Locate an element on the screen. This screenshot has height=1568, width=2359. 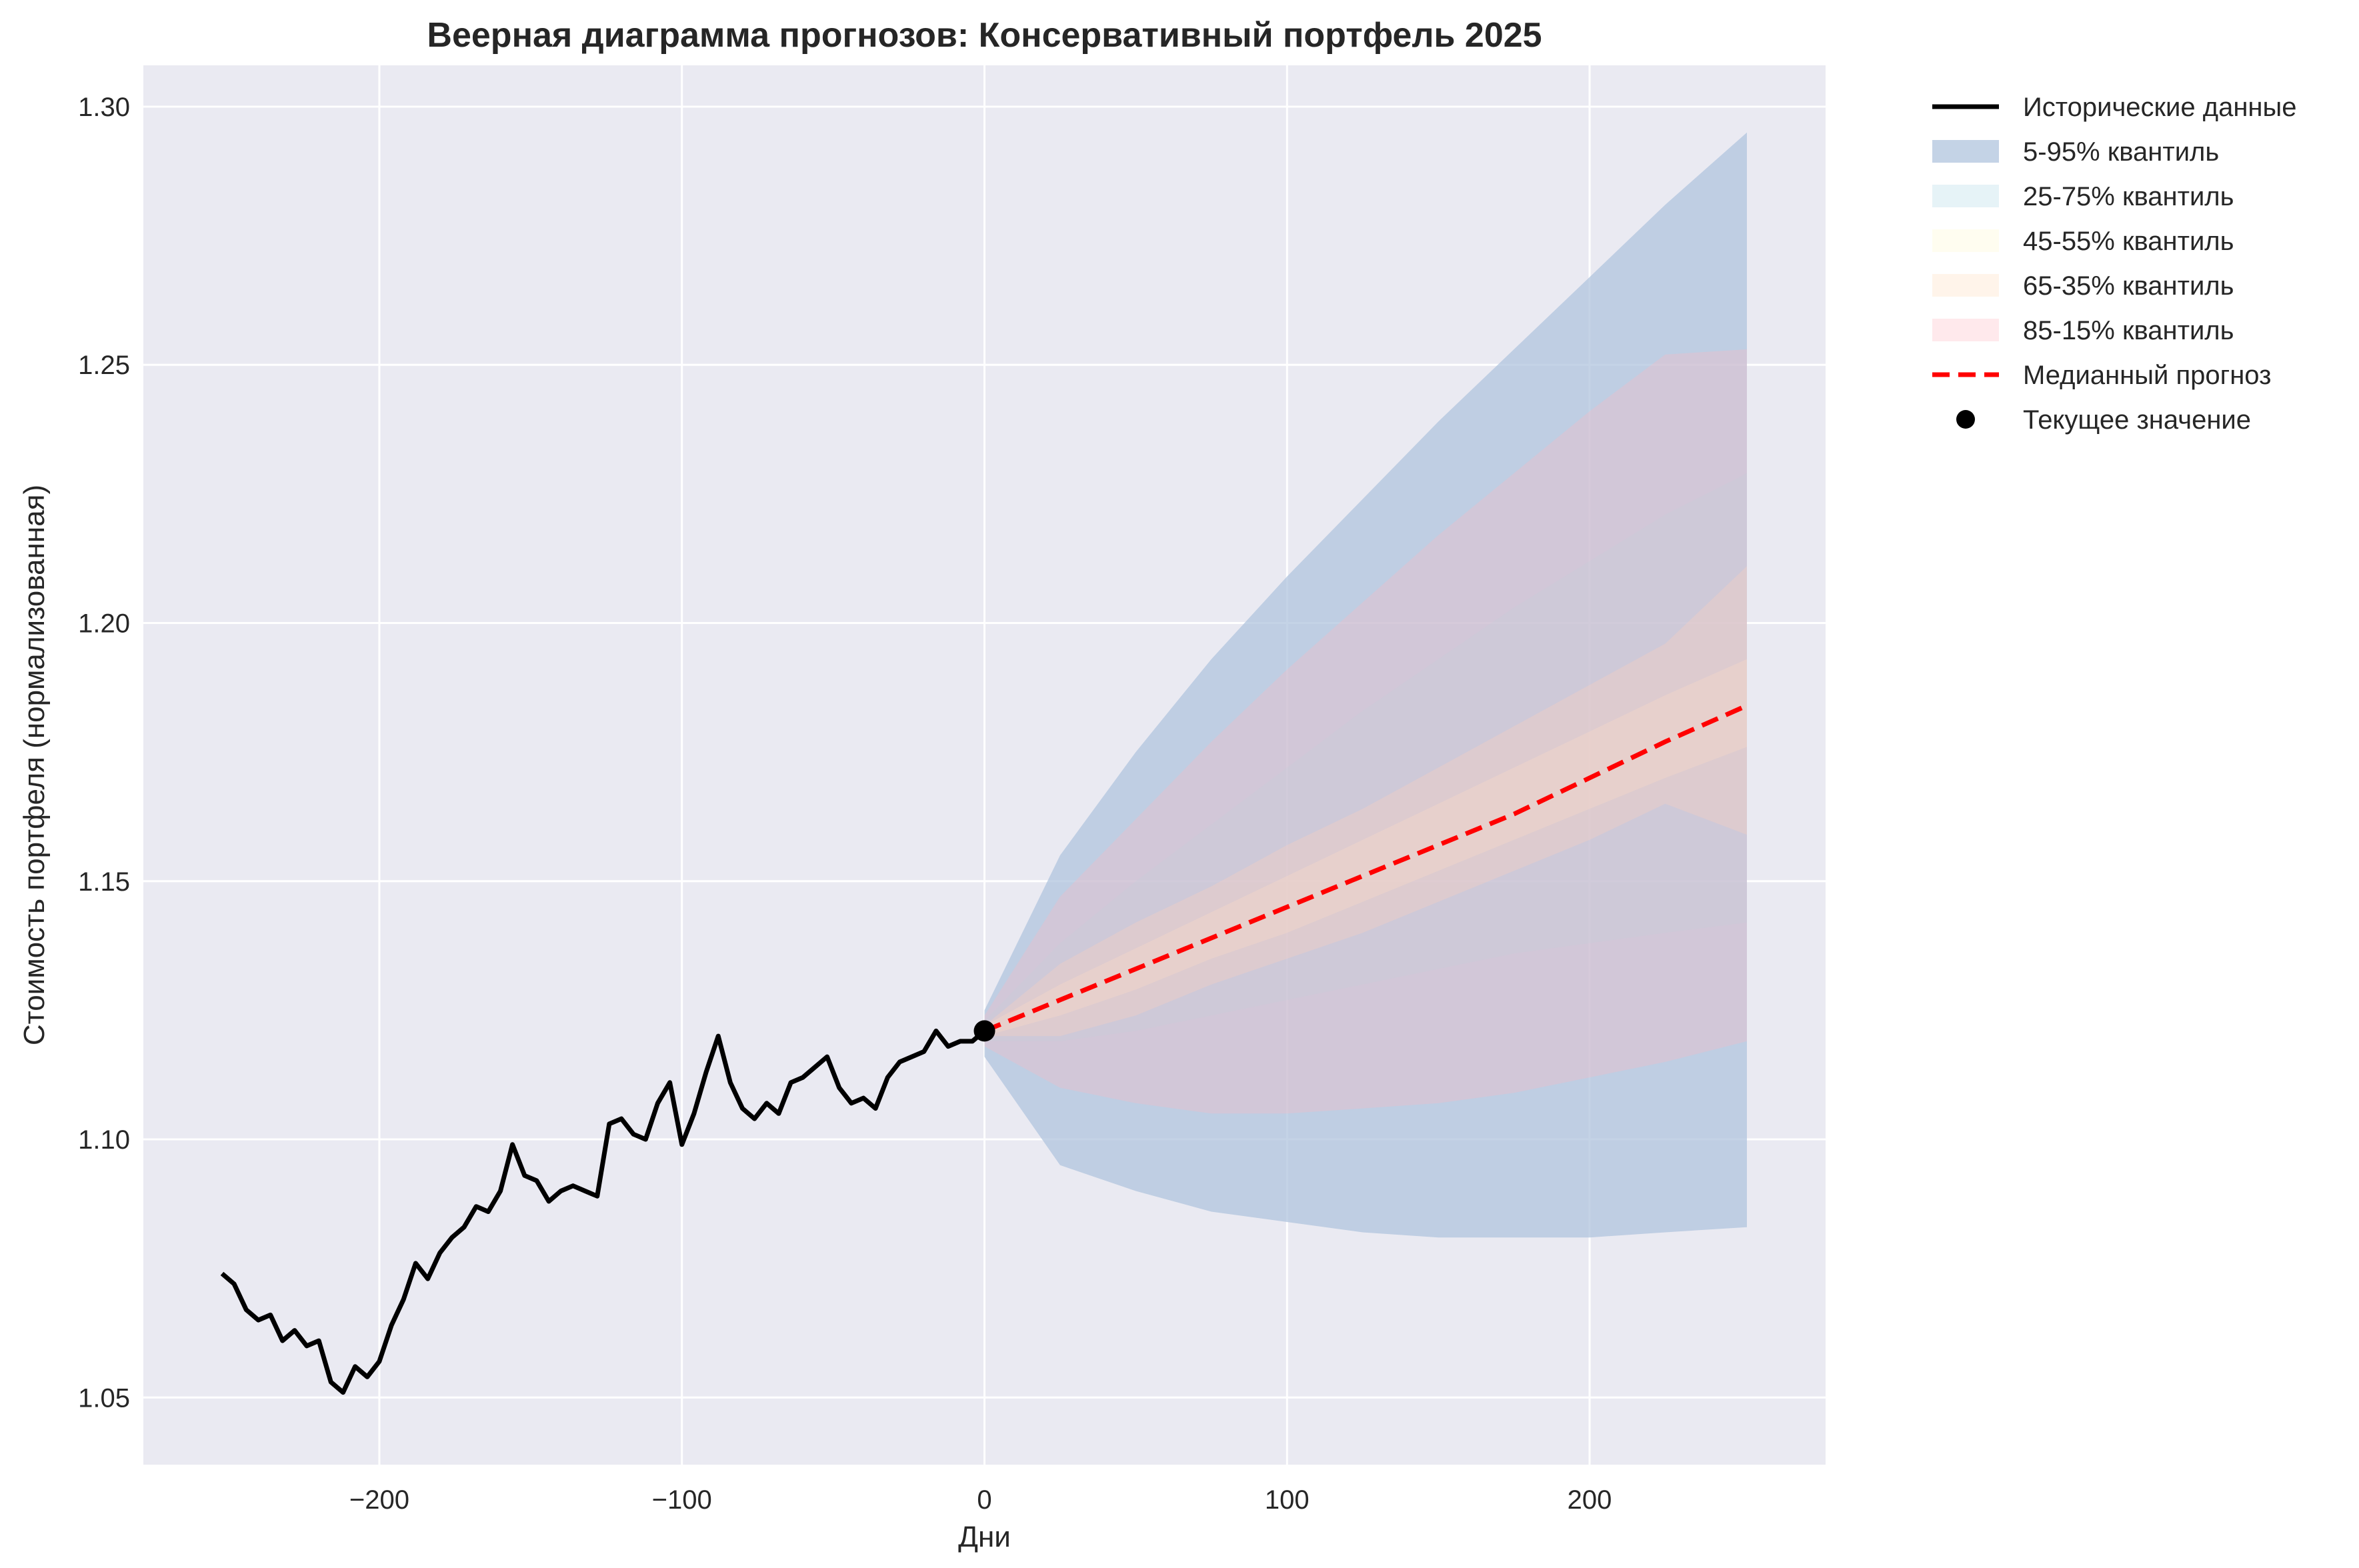
x-tick-label: 0 is located at coordinates (984, 1500).